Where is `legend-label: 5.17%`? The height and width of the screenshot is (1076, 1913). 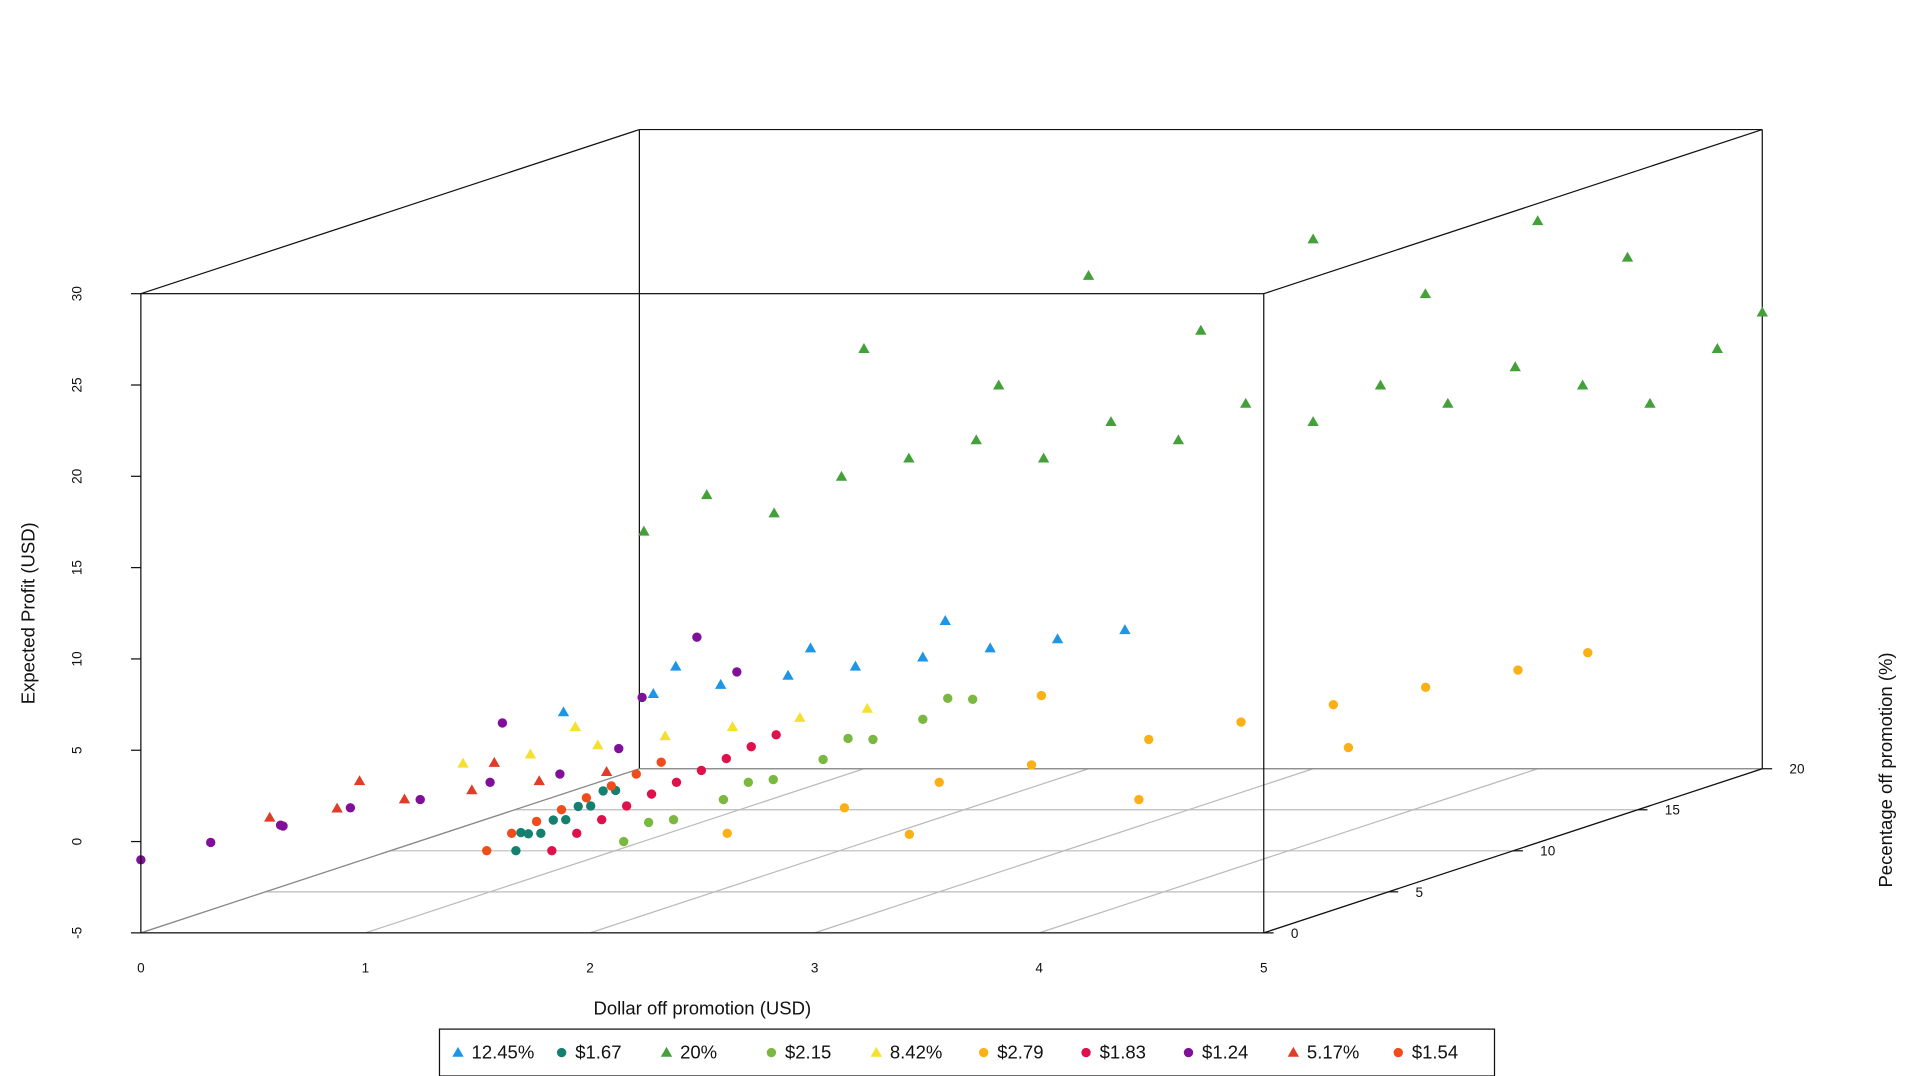 legend-label: 5.17% is located at coordinates (1333, 1052).